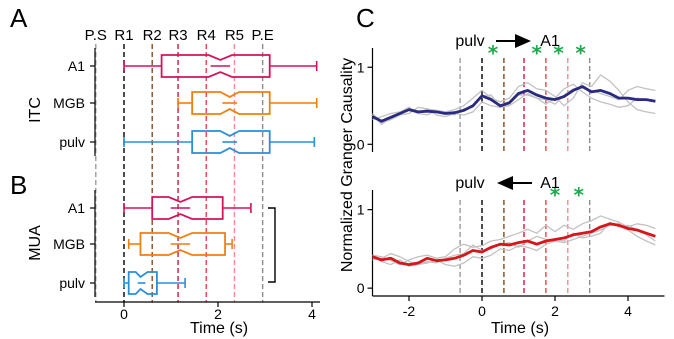 The width and height of the screenshot is (674, 339). What do you see at coordinates (215, 66) in the screenshot?
I see `panel-a-box-a1` at bounding box center [215, 66].